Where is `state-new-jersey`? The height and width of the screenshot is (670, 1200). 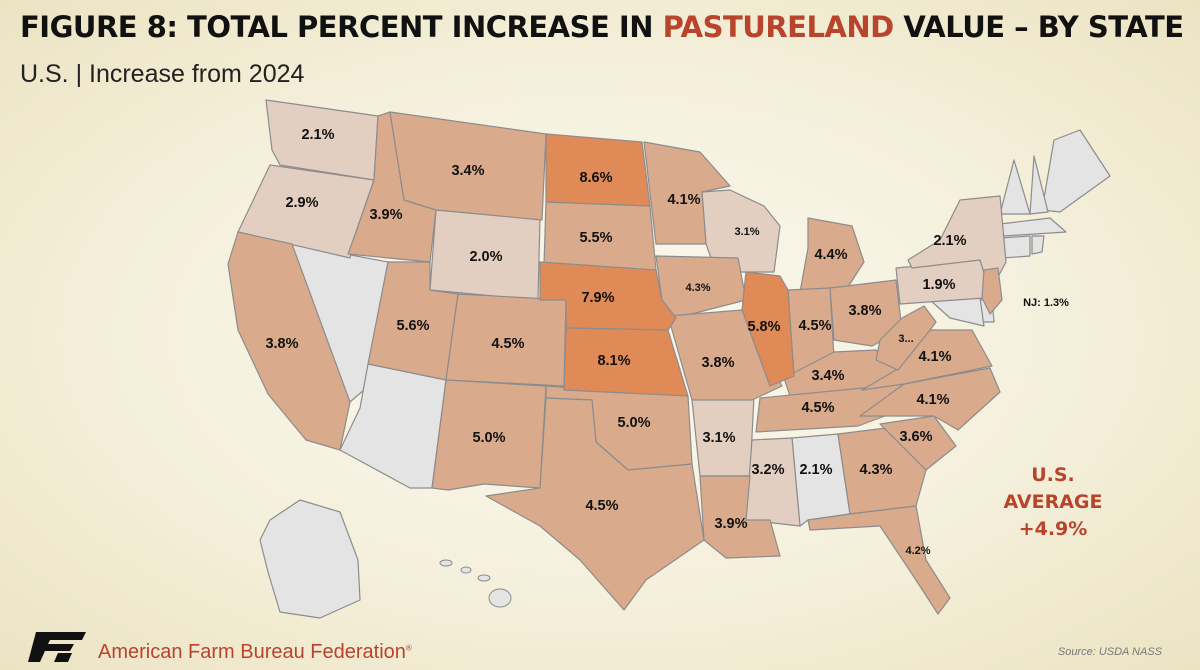 state-new-jersey is located at coordinates (992, 291).